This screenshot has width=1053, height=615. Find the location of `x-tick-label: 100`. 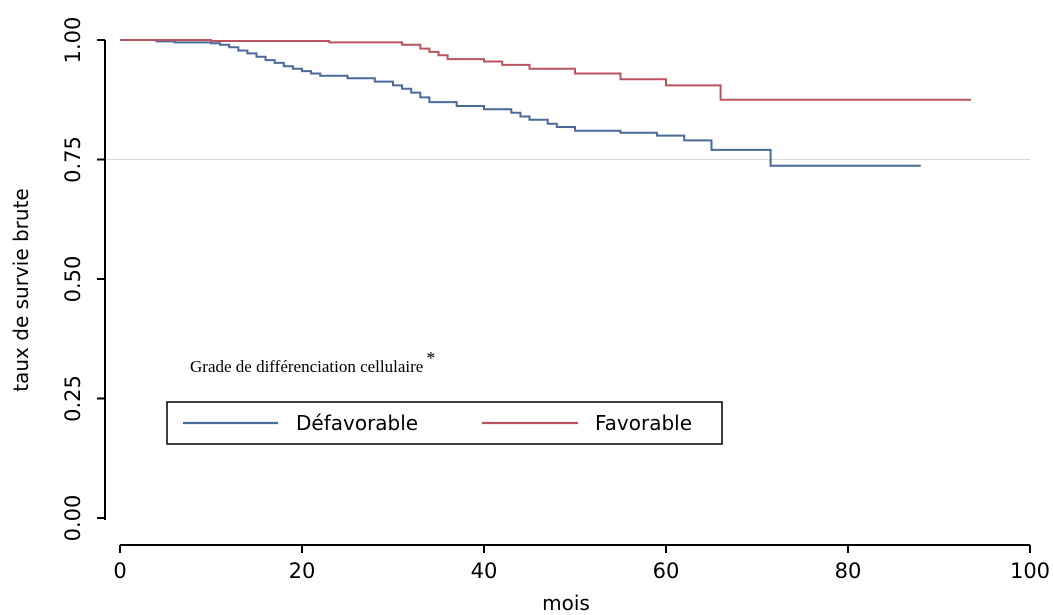

x-tick-label: 100 is located at coordinates (1030, 571).